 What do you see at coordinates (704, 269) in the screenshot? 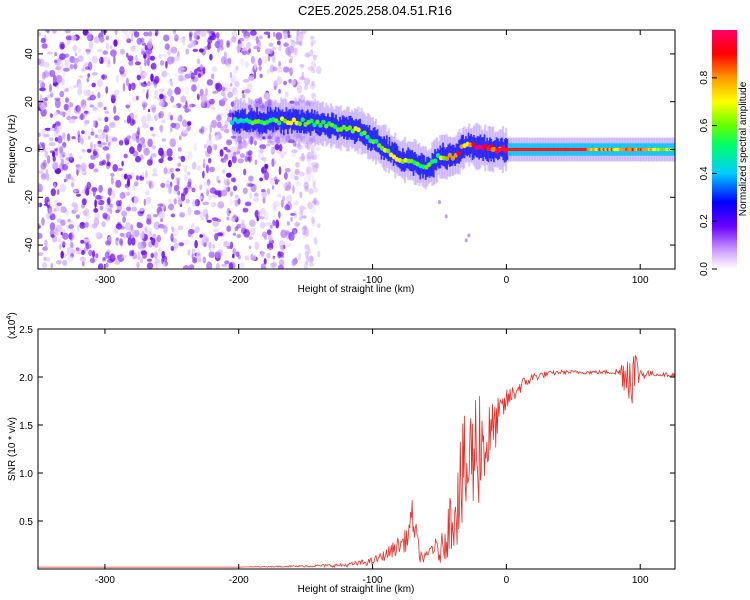
I see `colorbar-tick-label: 0.0` at bounding box center [704, 269].